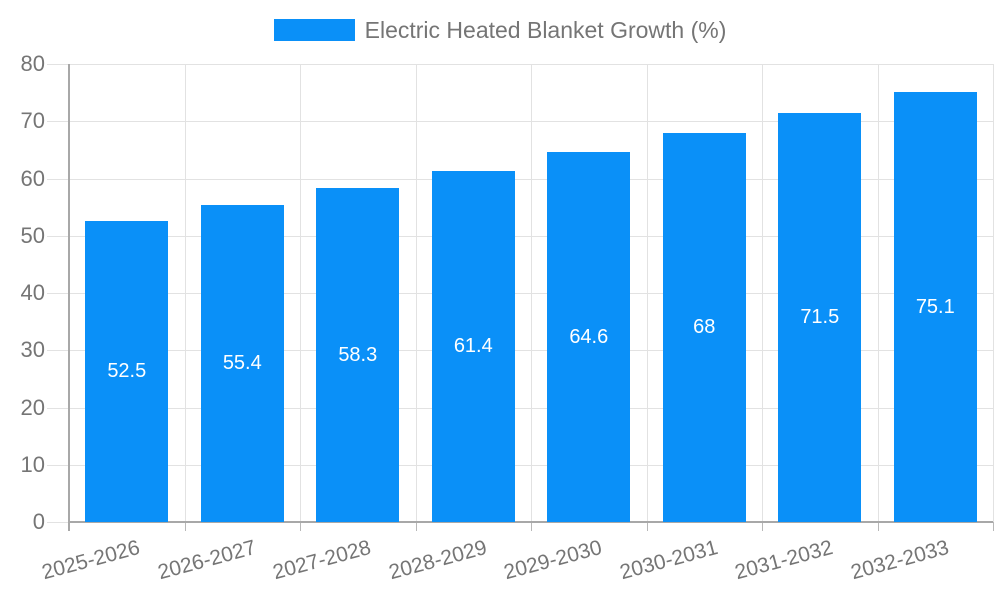 The height and width of the screenshot is (600, 1000). Describe the element at coordinates (69, 297) in the screenshot. I see `y-axis-line` at that location.